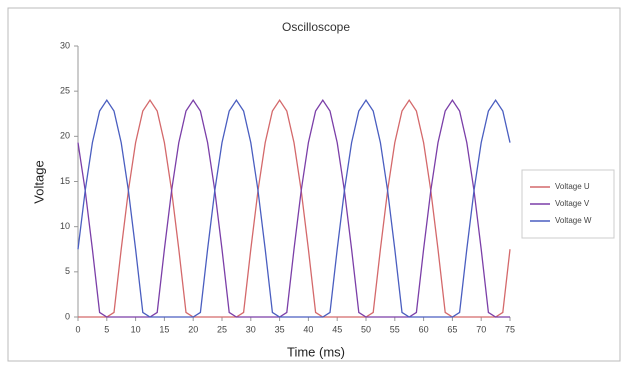 The width and height of the screenshot is (628, 374). I want to click on legend-label: Voltage U, so click(572, 186).